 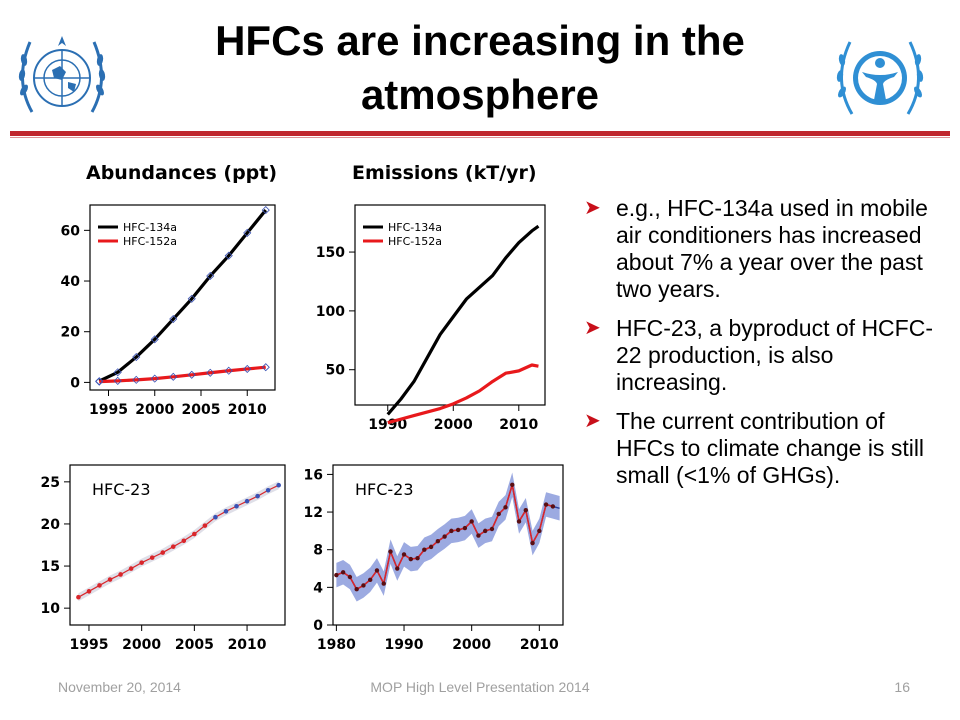 What do you see at coordinates (336, 645) in the screenshot?
I see `x-tick-label: 1980` at bounding box center [336, 645].